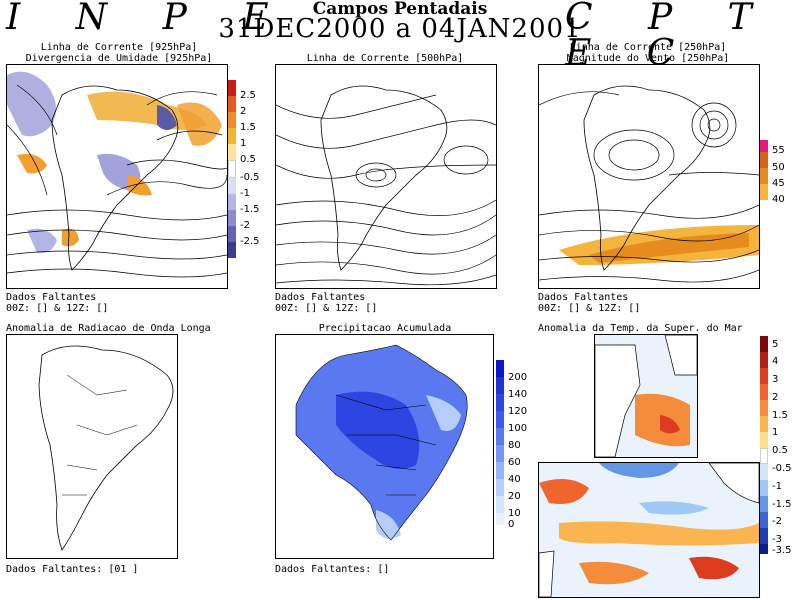 This screenshot has height=600, width=800. What do you see at coordinates (31, 104) in the screenshot?
I see `divergence-negative-area` at bounding box center [31, 104].